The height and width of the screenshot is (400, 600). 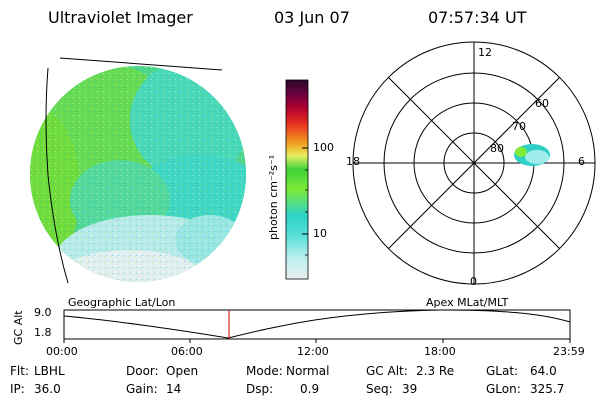 I want to click on dsp-value: 0.9, so click(x=310, y=389).